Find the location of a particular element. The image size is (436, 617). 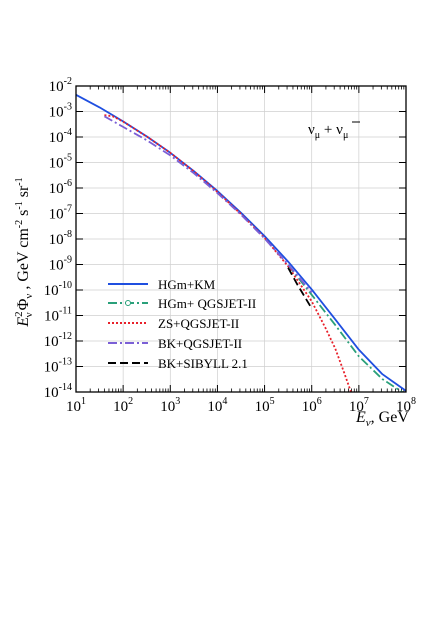

legend-label-zs-qgsjet: ZS+QGSJET-II is located at coordinates (198, 323).